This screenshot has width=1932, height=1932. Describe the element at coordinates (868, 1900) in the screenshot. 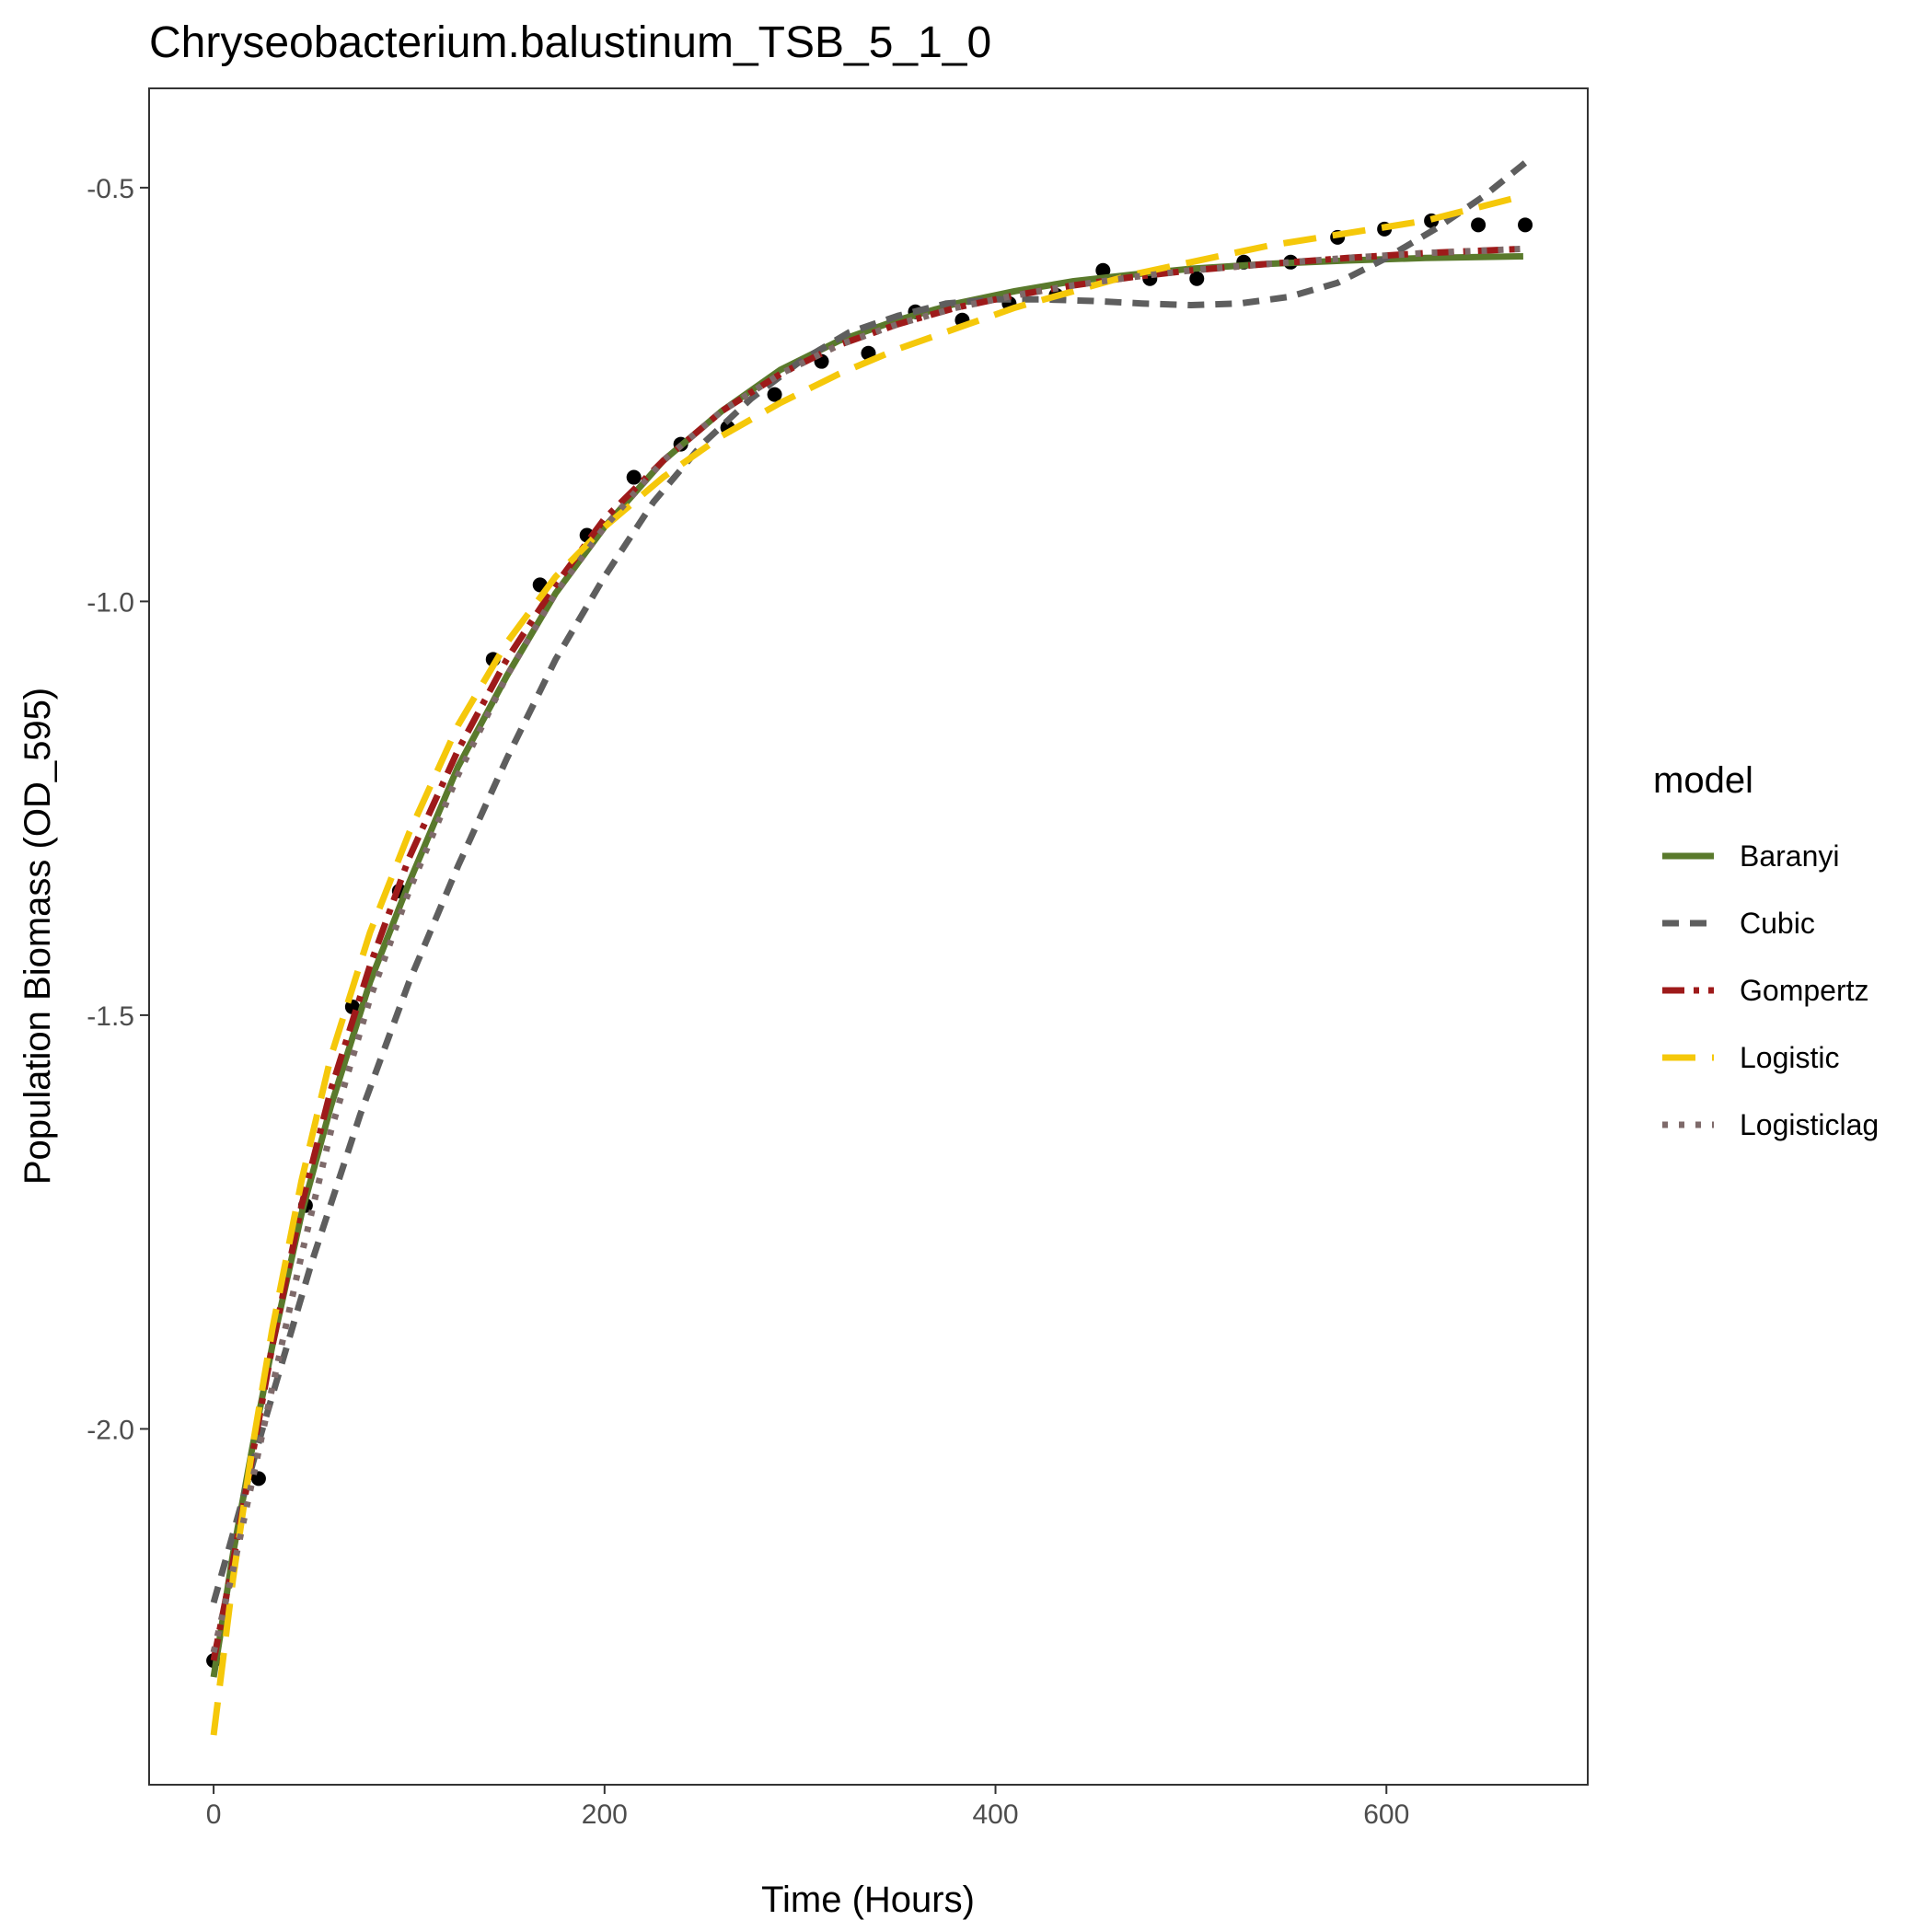

I see `x-axis-title: Time (Hours)` at that location.